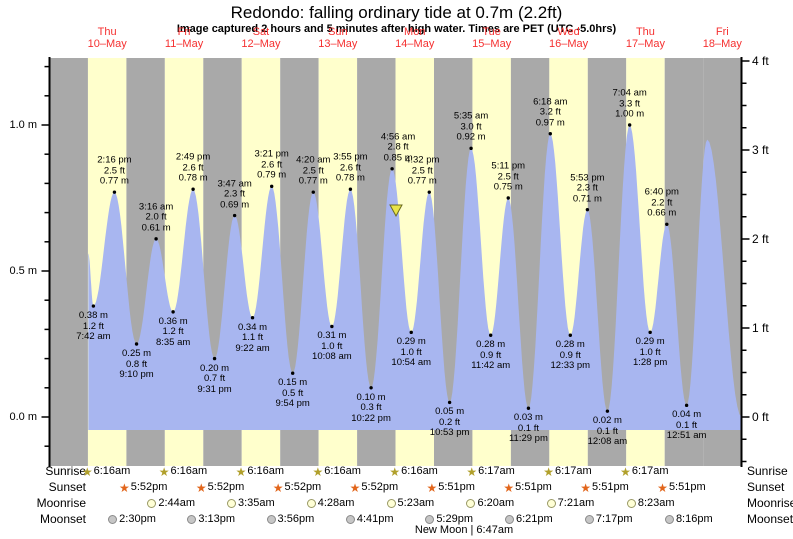 The height and width of the screenshot is (539, 793). What do you see at coordinates (656, 503) in the screenshot?
I see `moonrise-time: 8:23am` at bounding box center [656, 503].